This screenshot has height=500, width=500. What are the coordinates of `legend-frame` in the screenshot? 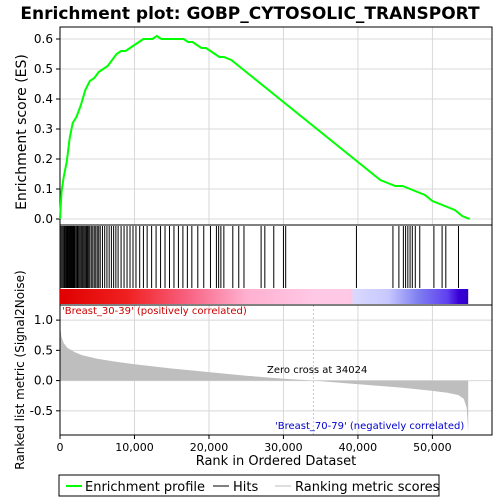 It's located at (249, 485).